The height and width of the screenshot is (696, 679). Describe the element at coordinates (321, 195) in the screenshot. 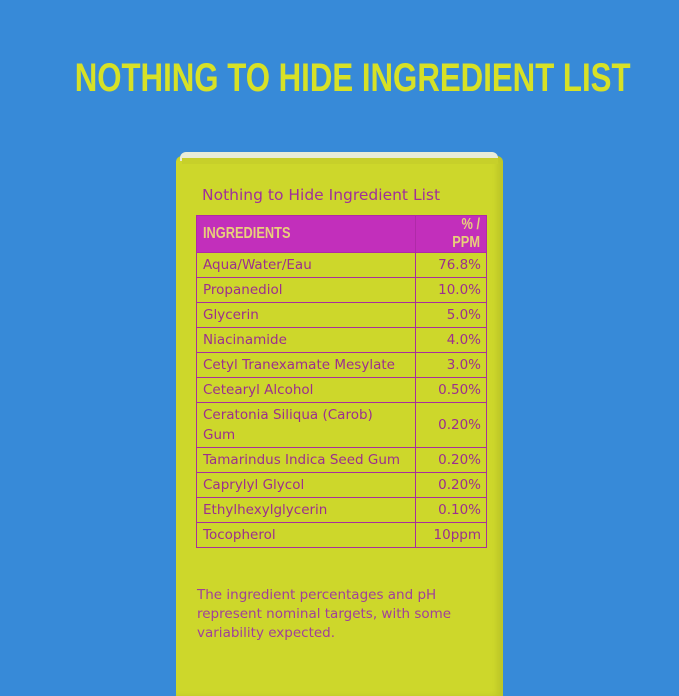

I see `box-title: Nothing to Hide Ingredient List` at that location.